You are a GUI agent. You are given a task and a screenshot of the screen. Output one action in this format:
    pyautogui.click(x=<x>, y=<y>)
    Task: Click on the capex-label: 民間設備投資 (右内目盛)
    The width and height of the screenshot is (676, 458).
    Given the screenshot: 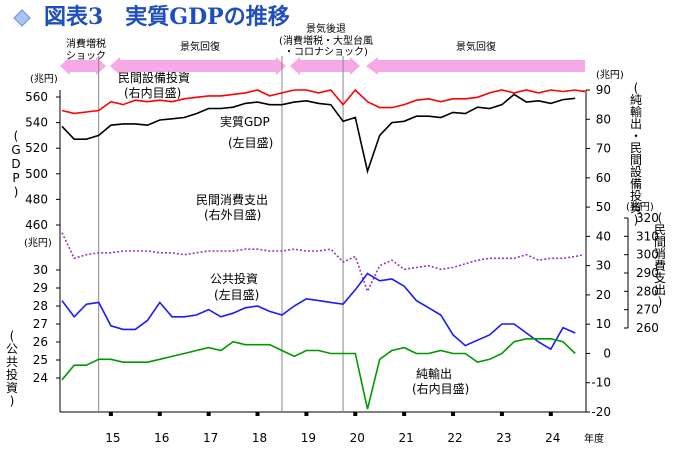 What is the action you would take?
    pyautogui.click(x=156, y=85)
    